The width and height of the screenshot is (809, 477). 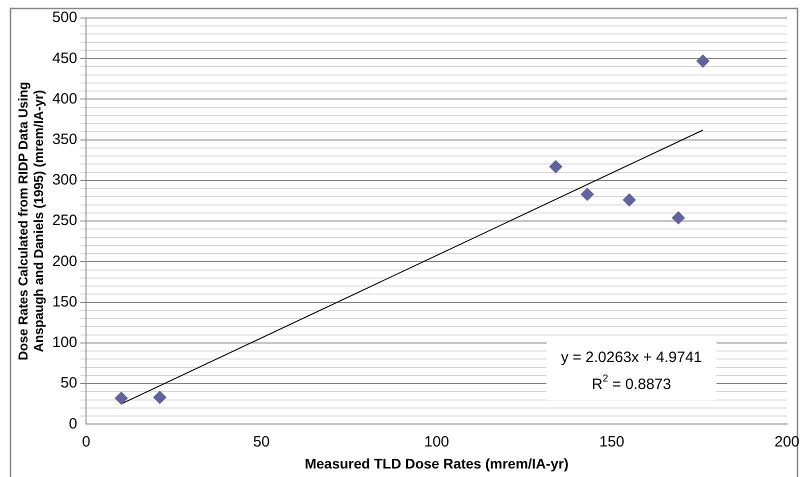 What do you see at coordinates (261, 441) in the screenshot?
I see `x-tick-label: 50` at bounding box center [261, 441].